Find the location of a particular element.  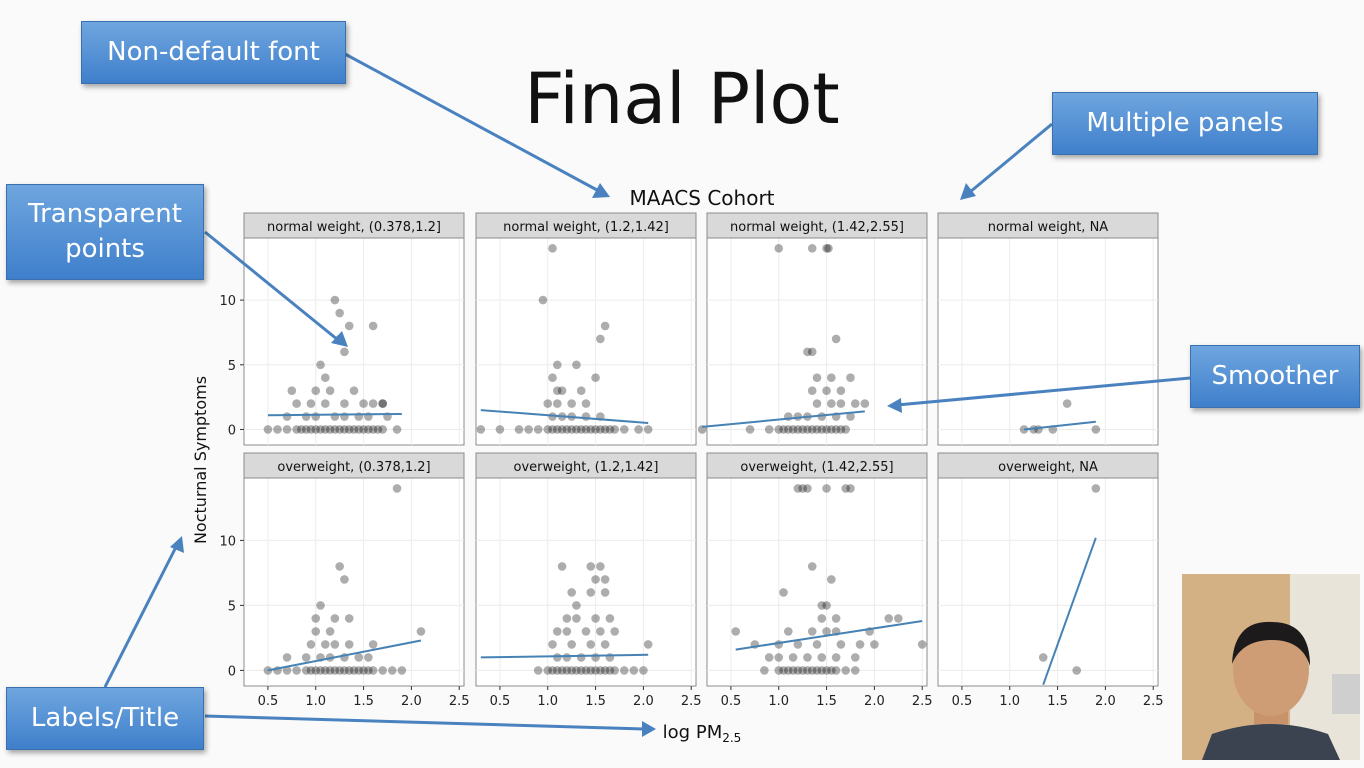

facet-panel: normal weight, (1.2,1.42] is located at coordinates (586, 329).